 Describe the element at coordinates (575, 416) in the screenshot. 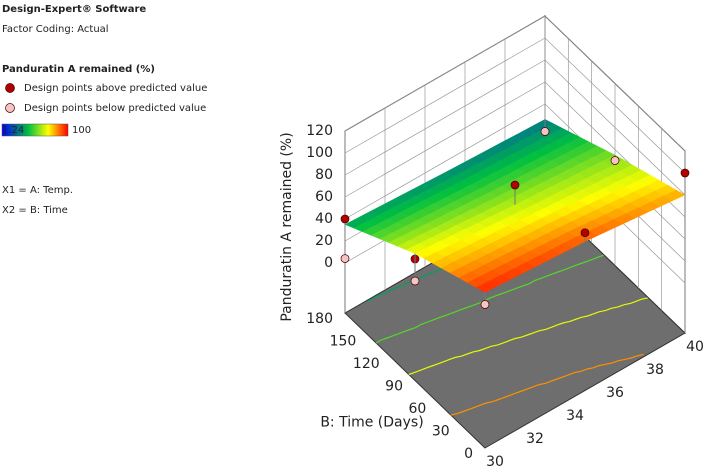

I see `x-tick-label: 34` at that location.